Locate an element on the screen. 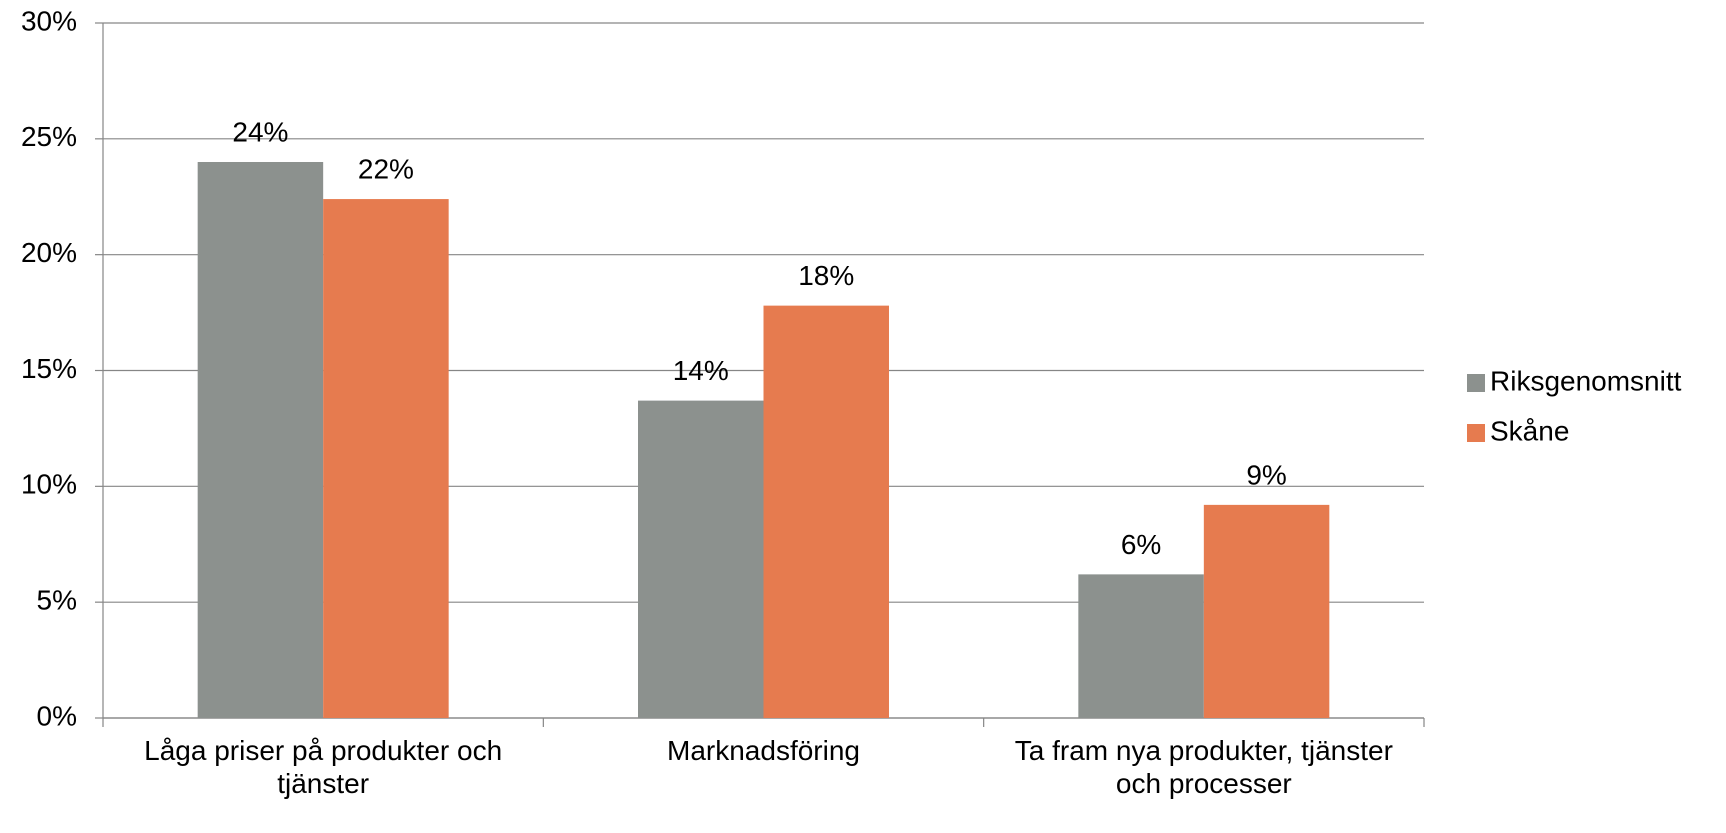  x-tick-label: Låga priser på produkter och tjänster is located at coordinates (323, 767).